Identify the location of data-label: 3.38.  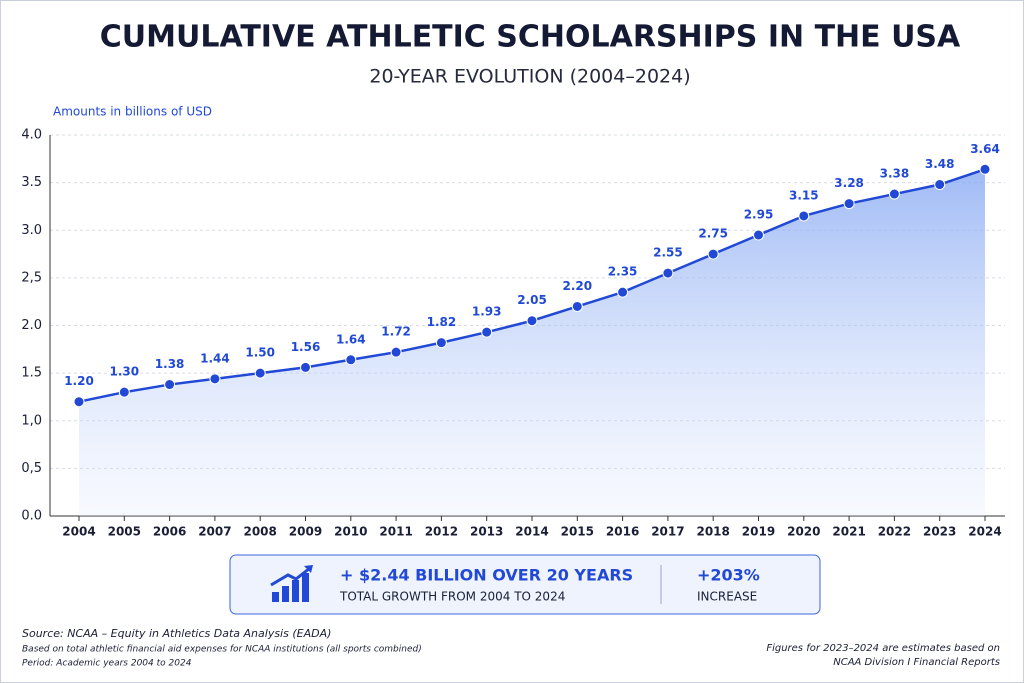
(895, 174).